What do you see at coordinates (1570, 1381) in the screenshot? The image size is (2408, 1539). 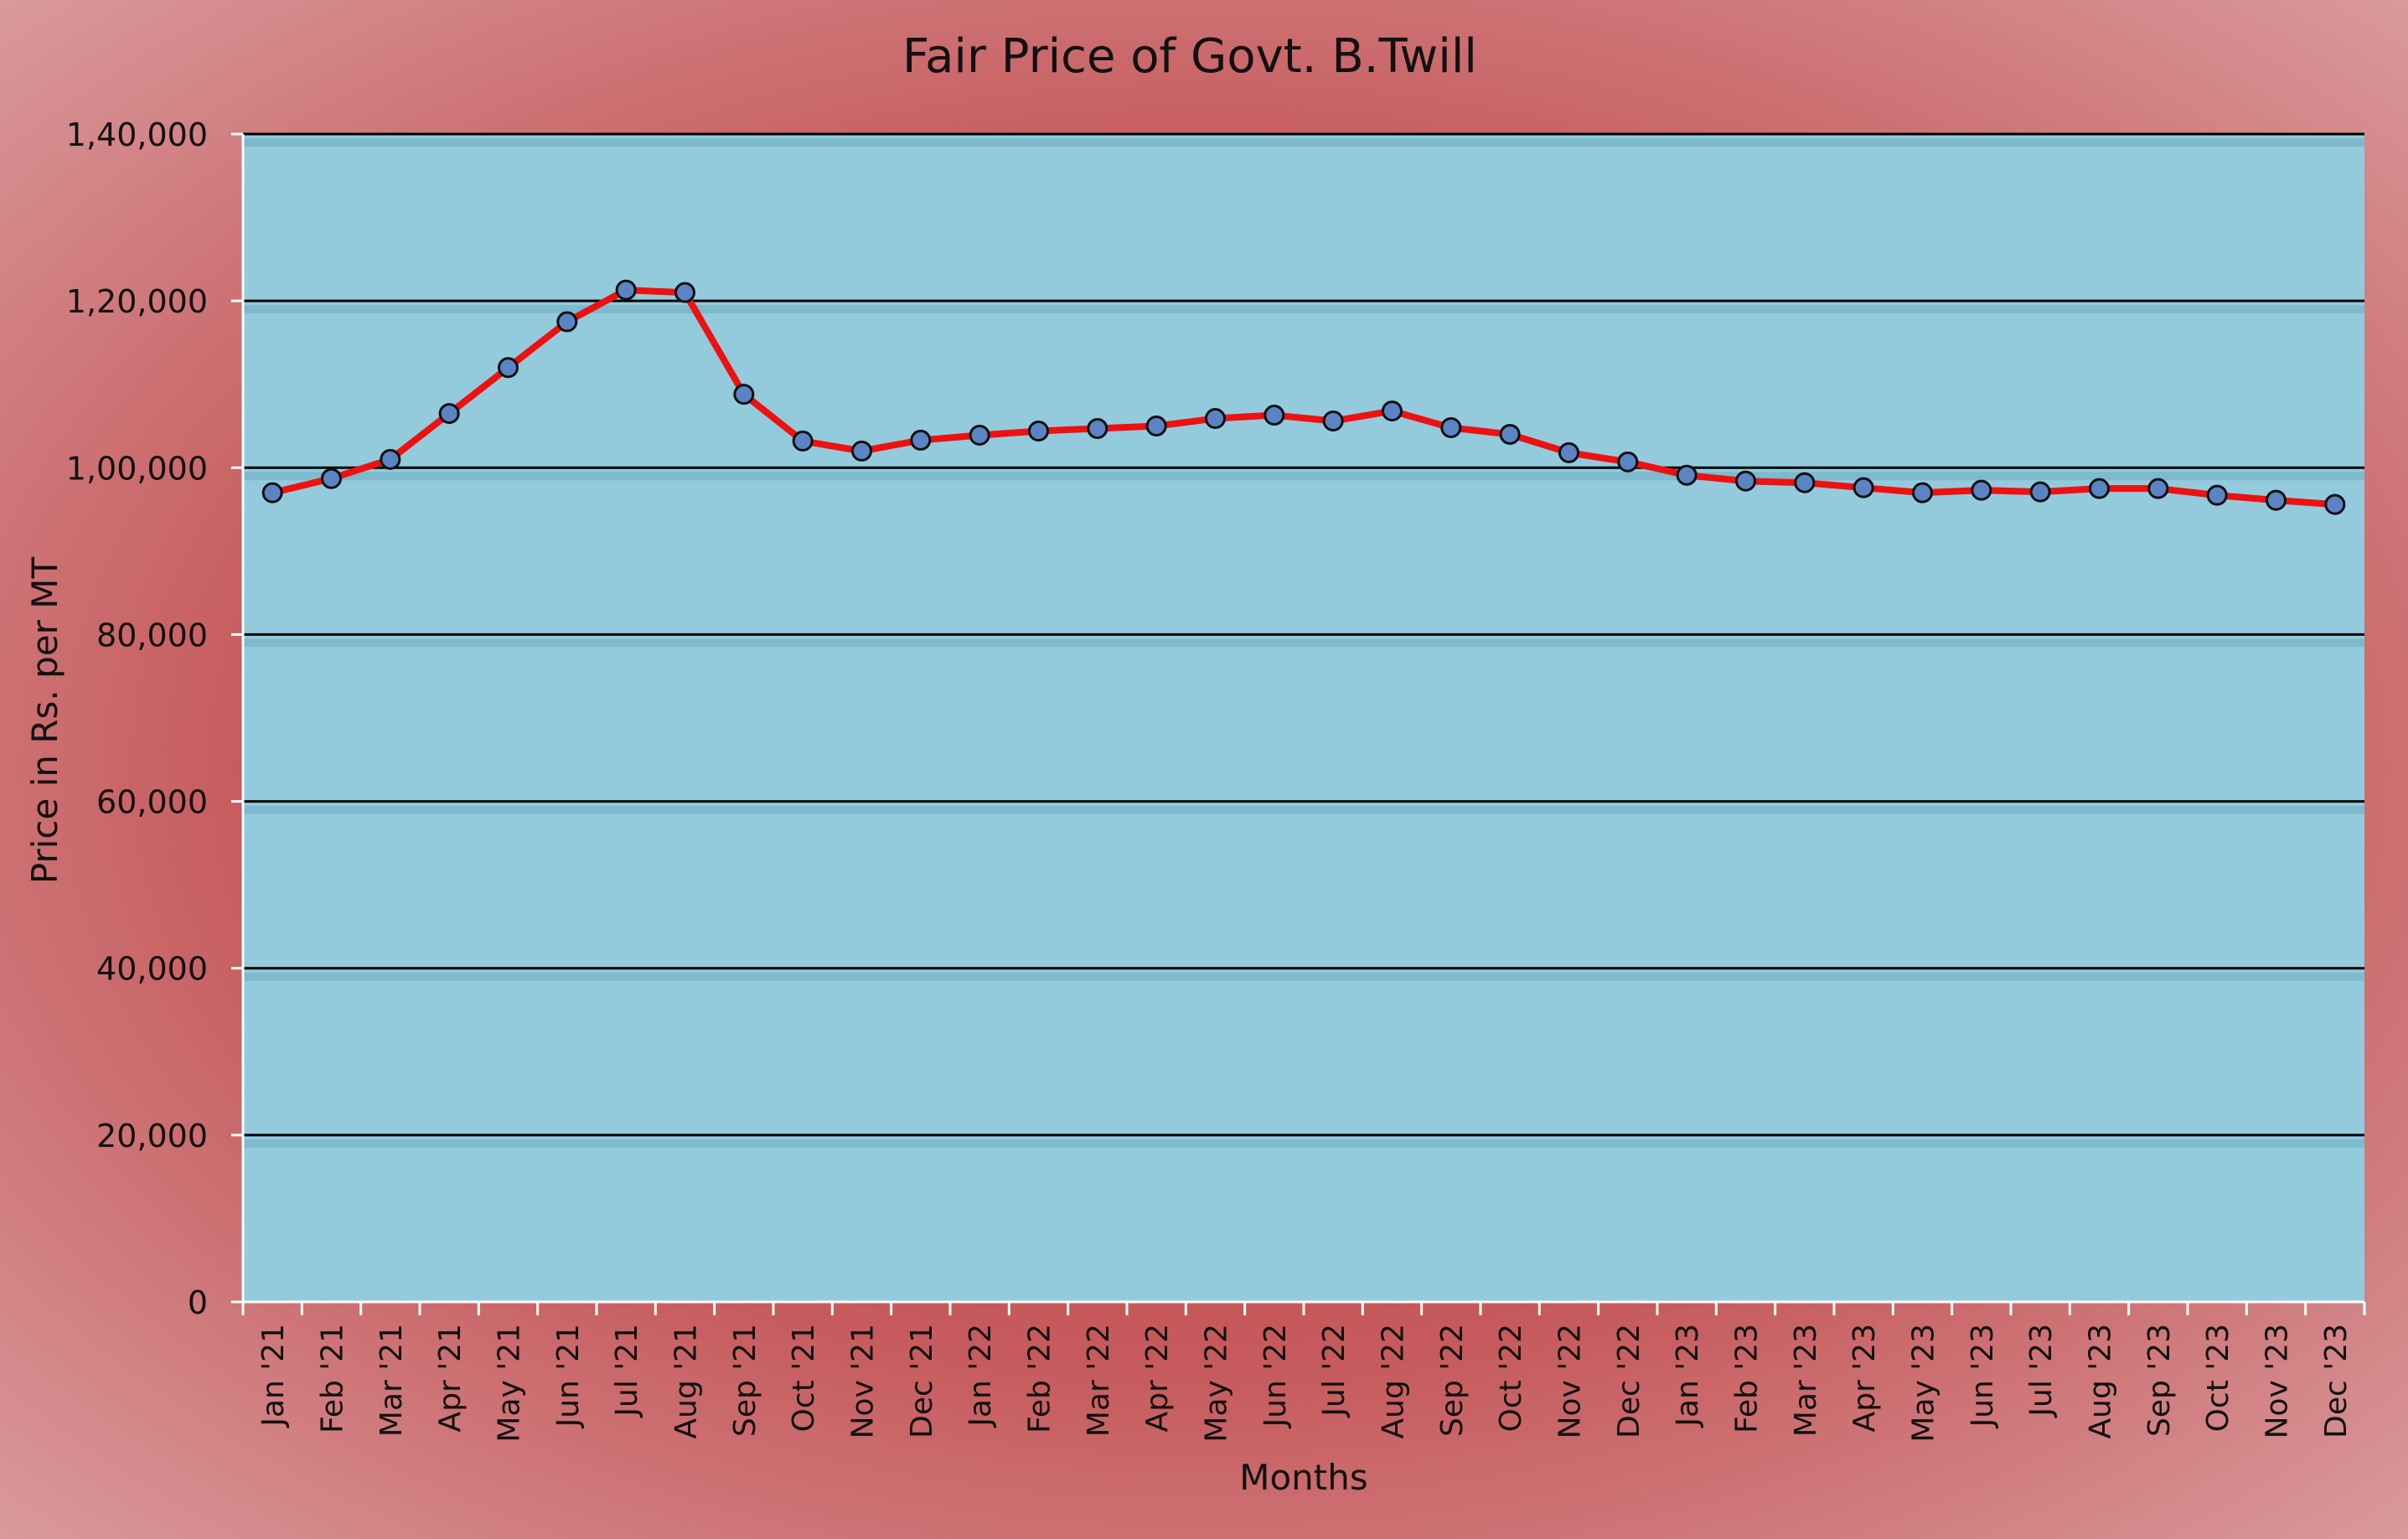 I see `x-tick-label: Nov '22` at bounding box center [1570, 1381].